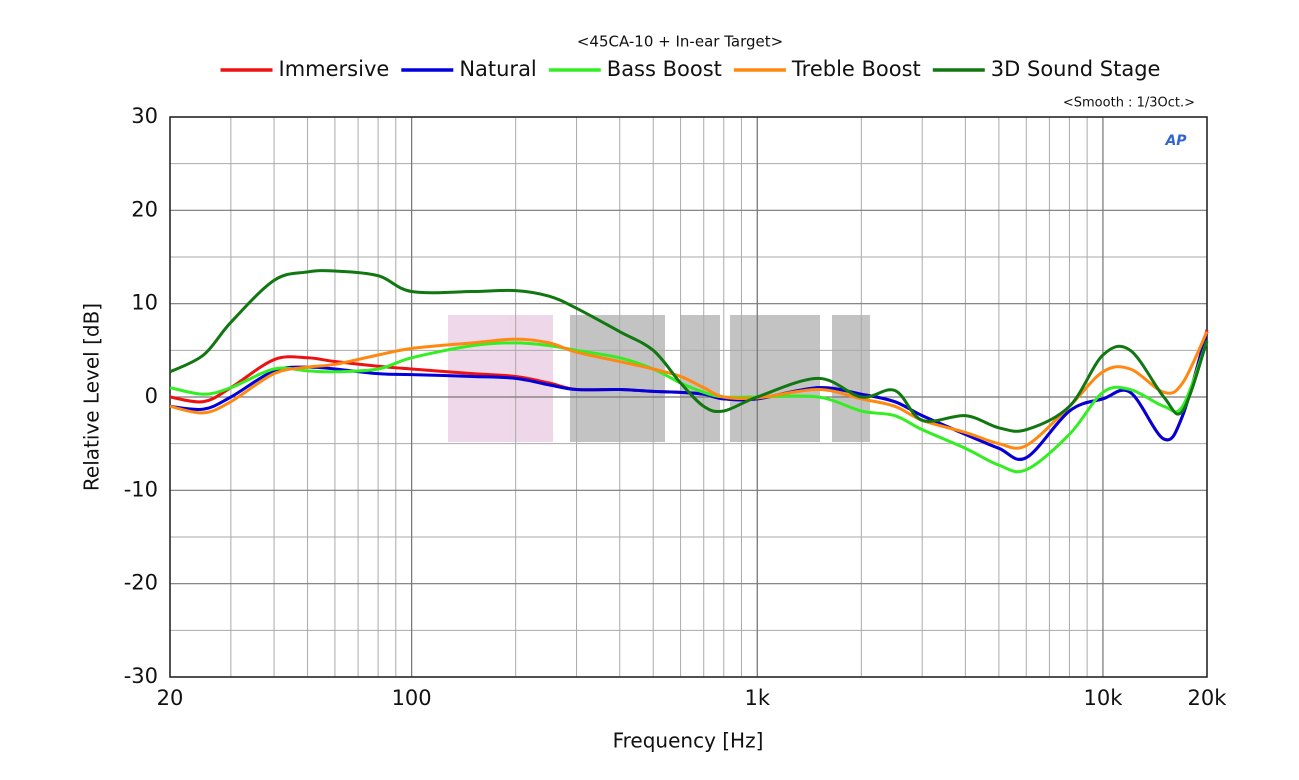  What do you see at coordinates (144, 209) in the screenshot?
I see `y-tick-label: 20` at bounding box center [144, 209].